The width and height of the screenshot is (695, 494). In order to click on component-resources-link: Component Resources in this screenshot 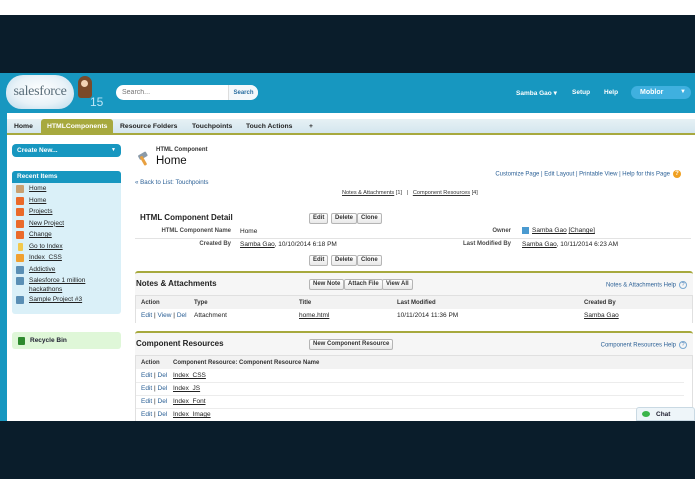, I will do `click(441, 193)`.